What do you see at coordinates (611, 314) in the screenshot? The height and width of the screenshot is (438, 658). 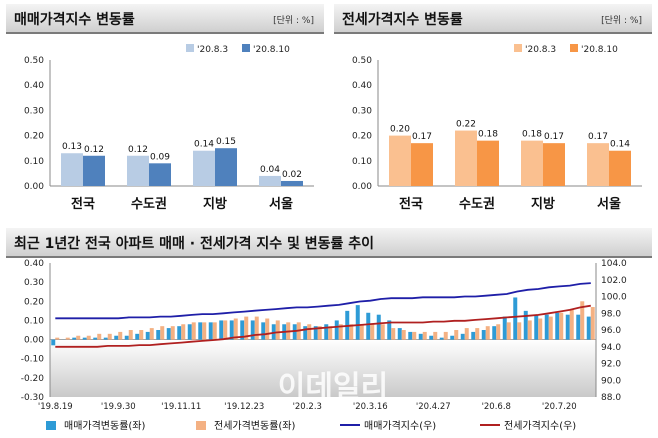 I see `trend-right-tick-label: 98.0` at bounding box center [611, 314].